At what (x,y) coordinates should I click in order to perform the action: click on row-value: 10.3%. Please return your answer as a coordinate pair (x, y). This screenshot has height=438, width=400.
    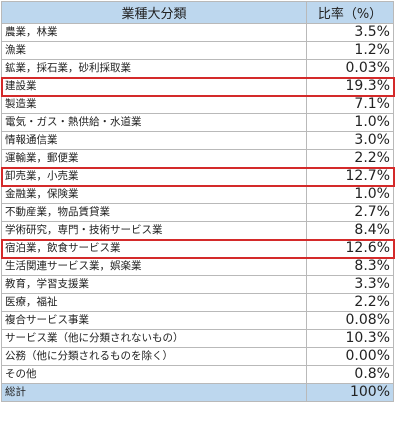
    Looking at the image, I should click on (350, 338).